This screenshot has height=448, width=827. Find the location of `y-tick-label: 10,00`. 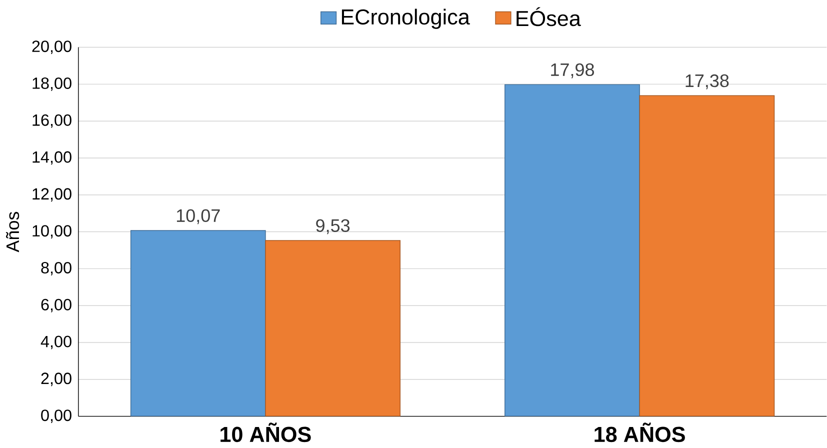

y-tick-label: 10,00 is located at coordinates (52, 231).